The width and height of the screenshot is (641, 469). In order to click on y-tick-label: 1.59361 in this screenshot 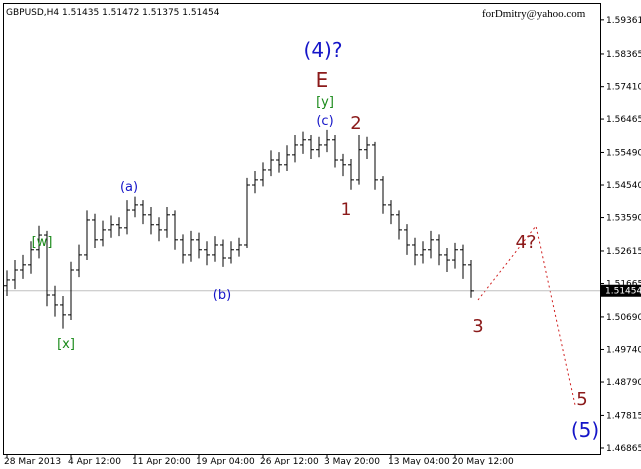, I will do `click(623, 21)`.